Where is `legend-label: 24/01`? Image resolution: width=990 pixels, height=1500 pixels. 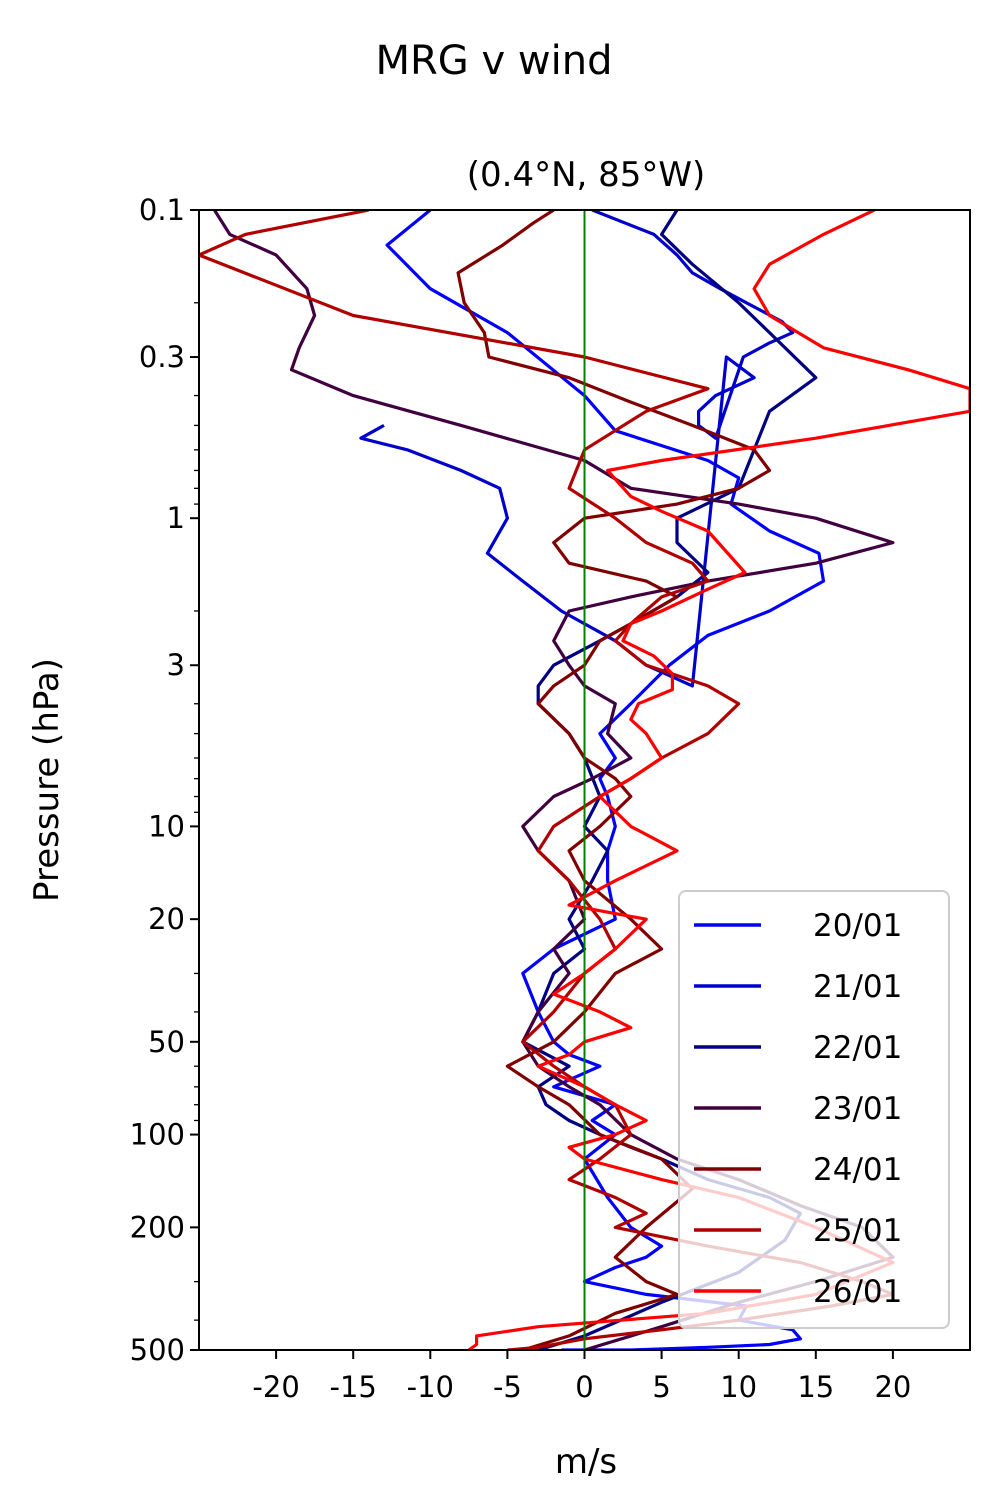 legend-label: 24/01 is located at coordinates (857, 1170).